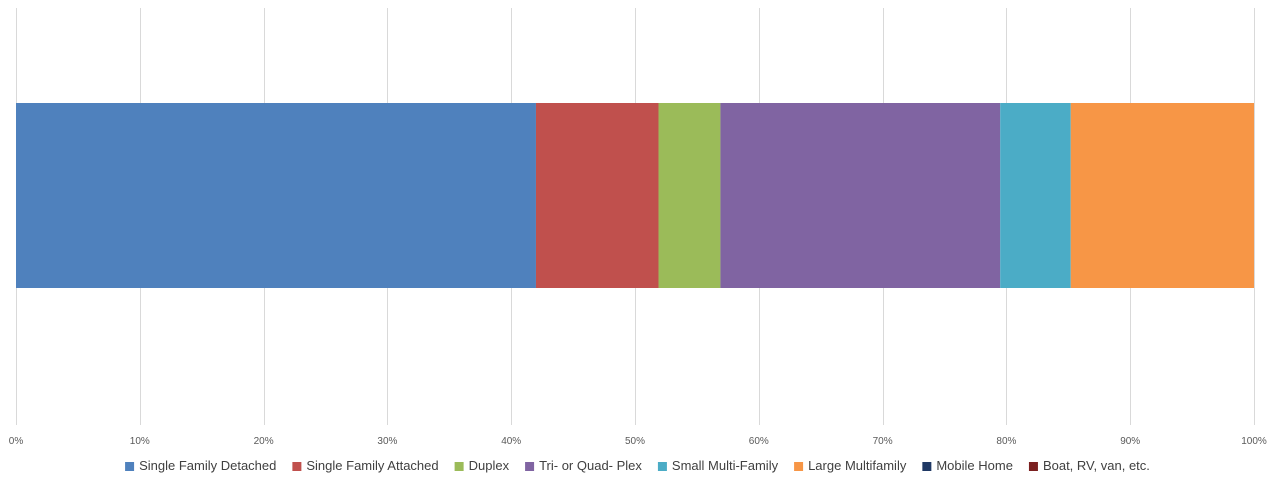  Describe the element at coordinates (207, 465) in the screenshot. I see `legend-label: Single Family Detached` at that location.